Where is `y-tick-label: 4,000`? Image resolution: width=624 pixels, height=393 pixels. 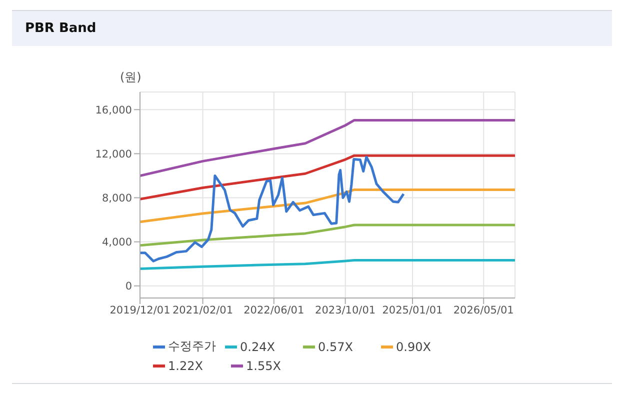
y-tick-label: 4,000 is located at coordinates (117, 242).